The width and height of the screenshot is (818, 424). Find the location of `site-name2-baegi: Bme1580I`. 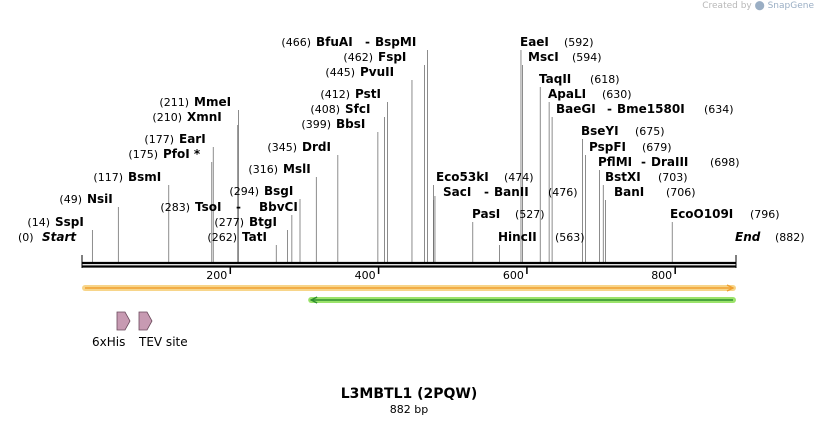

site-name2-baegi: Bme1580I is located at coordinates (651, 109).